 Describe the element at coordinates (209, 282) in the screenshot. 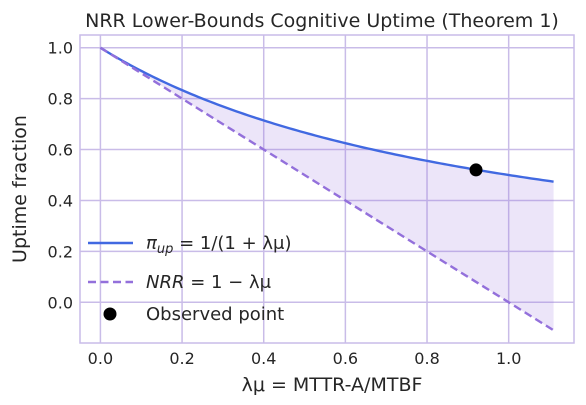

I see `legend-label: NRR = 1 − λμ` at that location.